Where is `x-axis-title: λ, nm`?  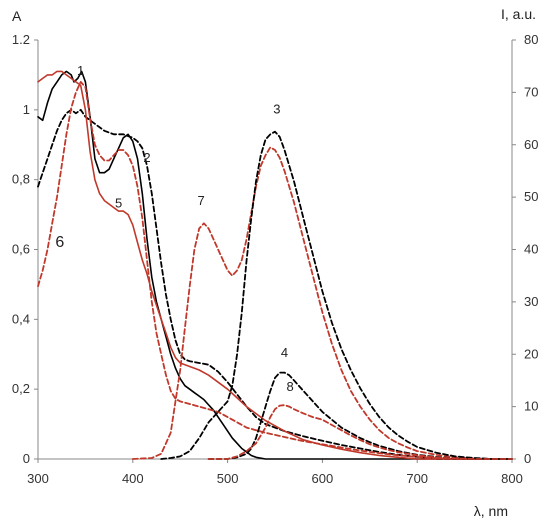
x-axis-title: λ, nm is located at coordinates (491, 511).